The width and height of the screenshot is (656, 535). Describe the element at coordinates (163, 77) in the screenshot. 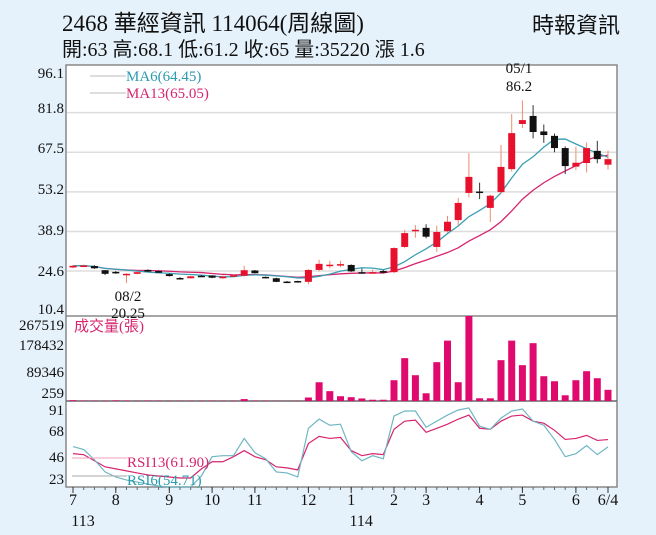

I see `ma6-legend: MA6(64.45)` at that location.